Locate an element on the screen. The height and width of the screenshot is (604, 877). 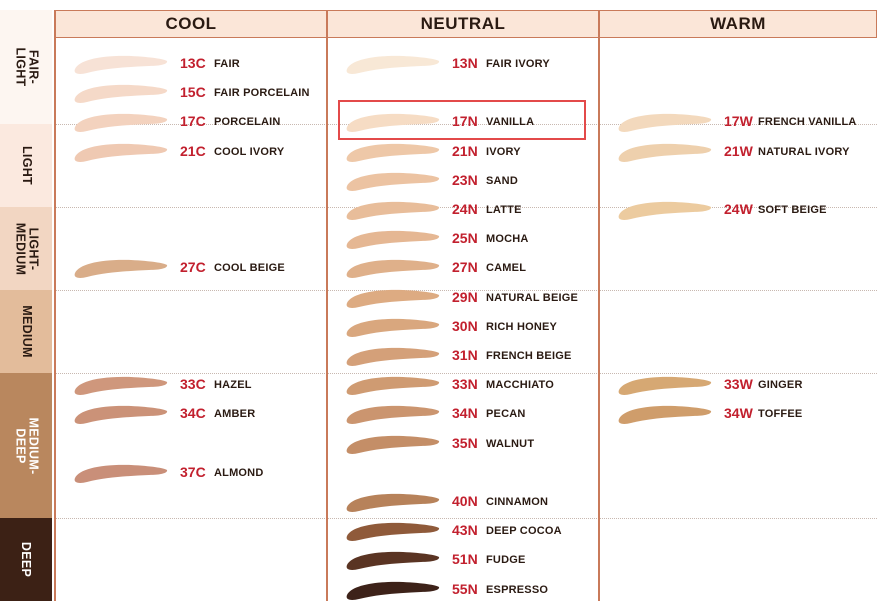
shade-name: HAZEL is located at coordinates (233, 385).